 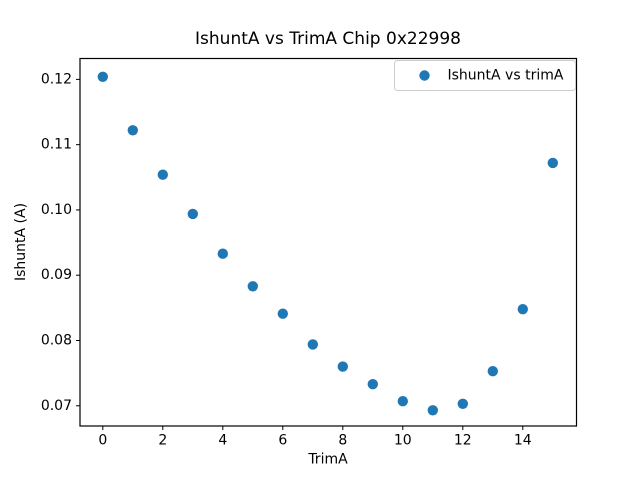 What do you see at coordinates (327, 460) in the screenshot?
I see `x-axis-label: TrimA` at bounding box center [327, 460].